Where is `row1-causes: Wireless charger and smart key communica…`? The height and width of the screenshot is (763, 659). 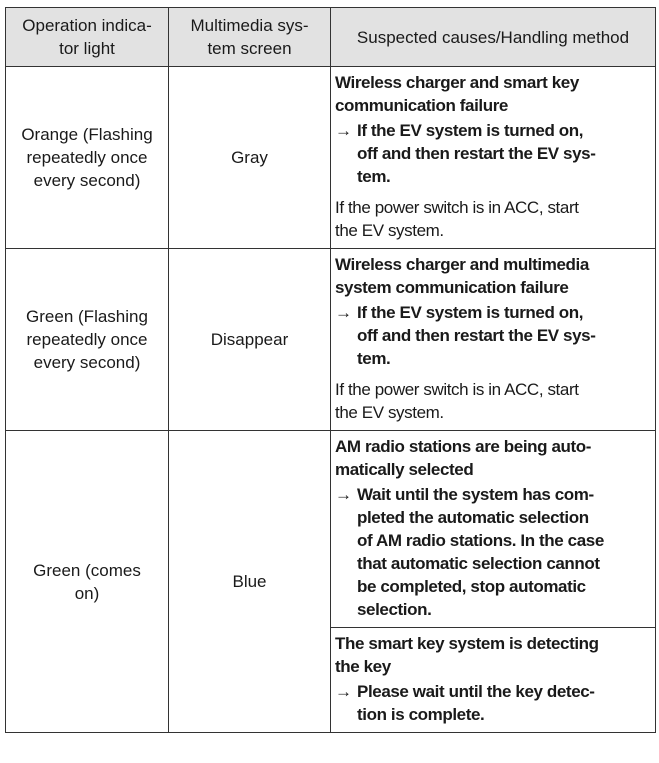 row1-causes: Wireless charger and smart key communica… is located at coordinates (493, 157).